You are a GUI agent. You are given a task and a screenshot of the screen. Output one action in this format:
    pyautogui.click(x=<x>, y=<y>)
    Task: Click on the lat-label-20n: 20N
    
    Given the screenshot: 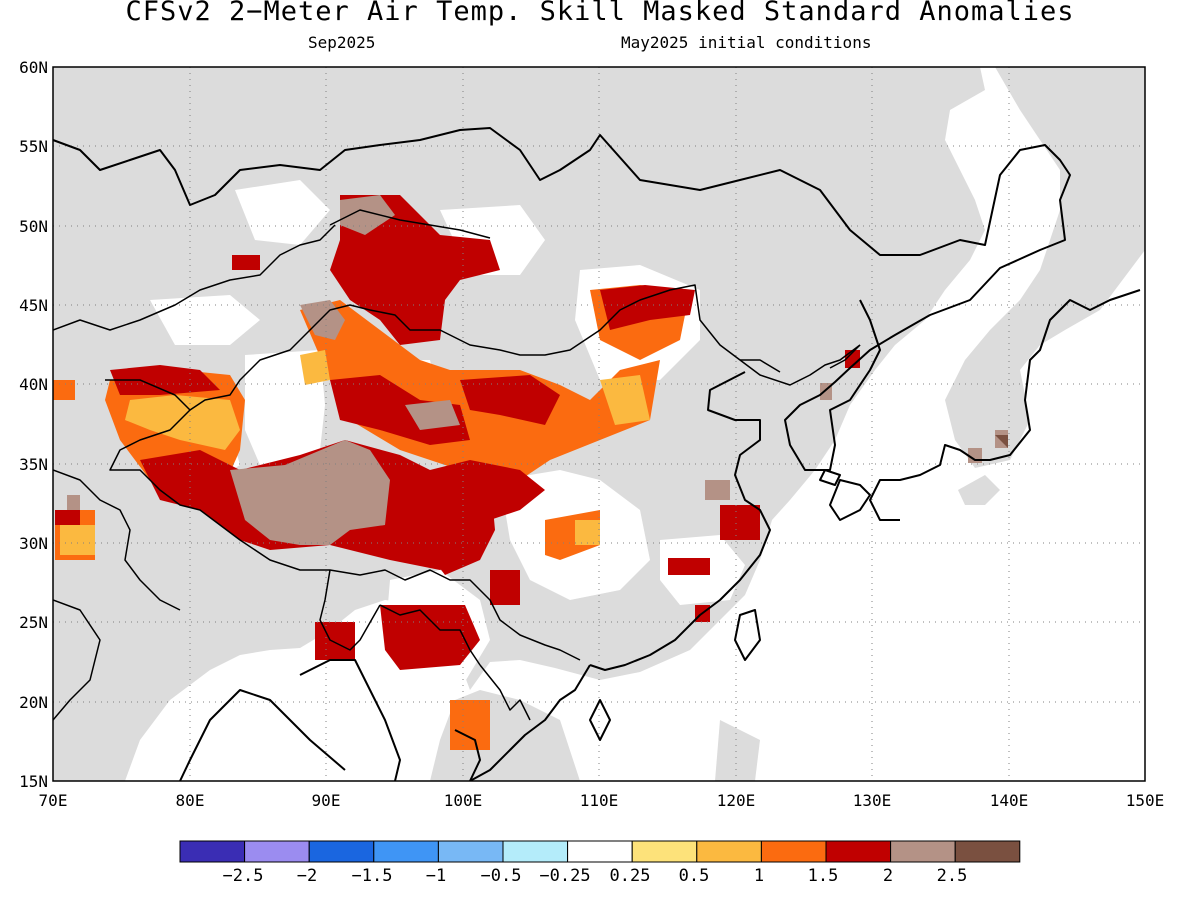 What is the action you would take?
    pyautogui.click(x=33, y=702)
    